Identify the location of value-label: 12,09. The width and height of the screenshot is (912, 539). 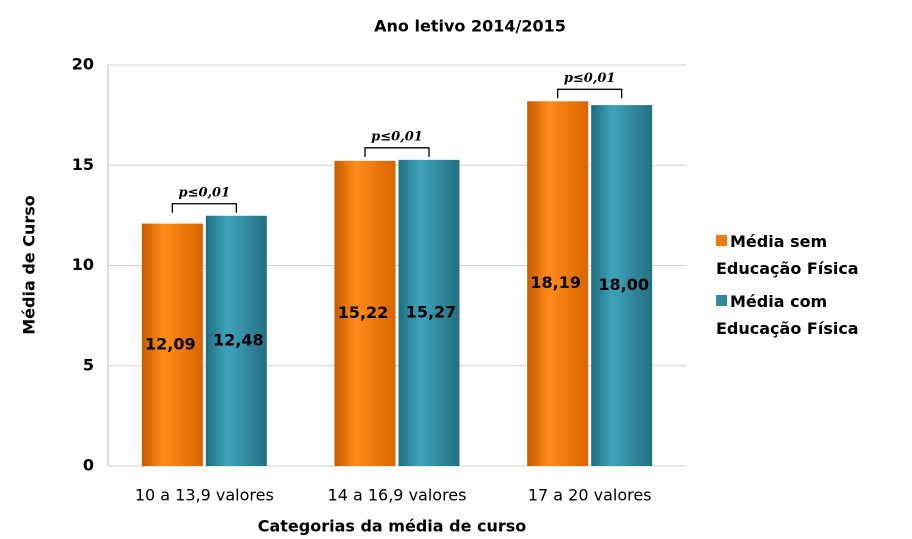
(170, 343).